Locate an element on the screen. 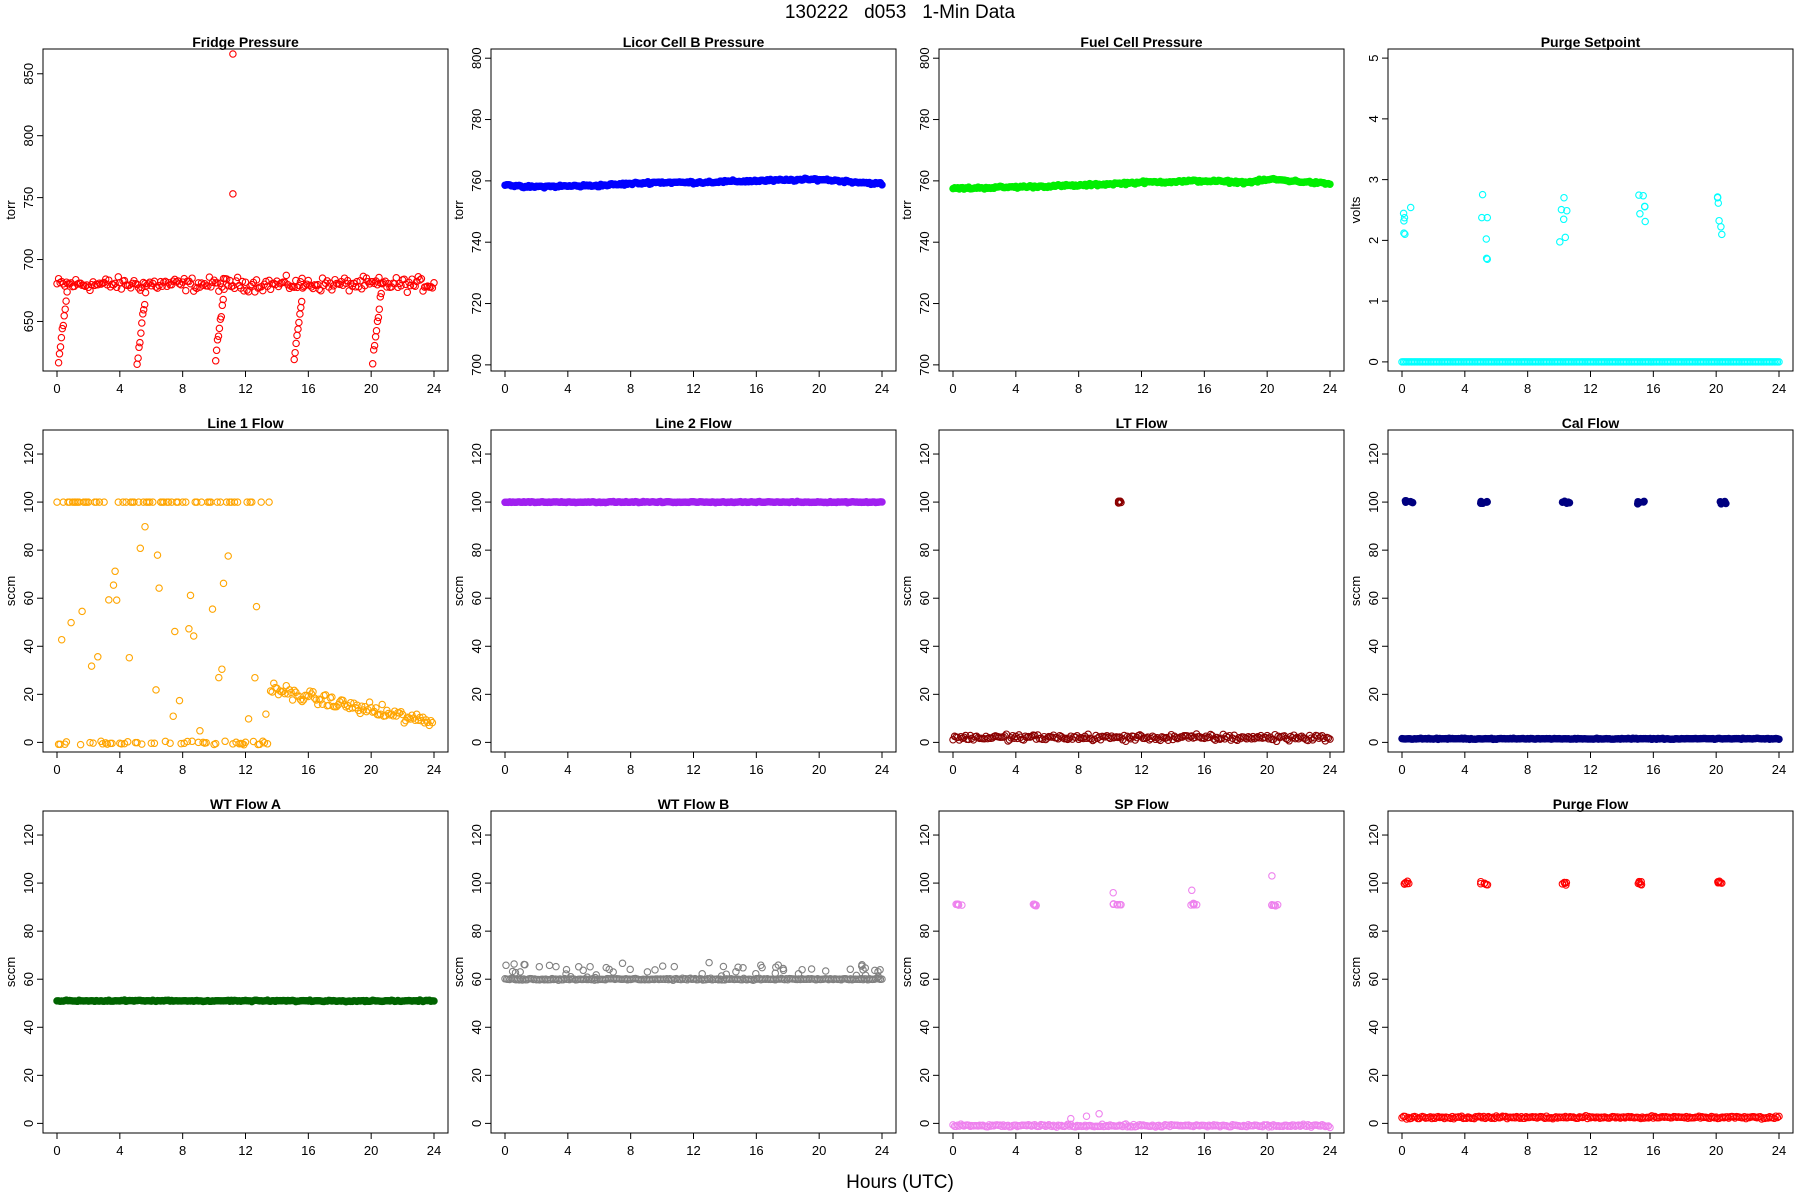  figure-title: 130222 d053 1-Min Data is located at coordinates (900, 12).